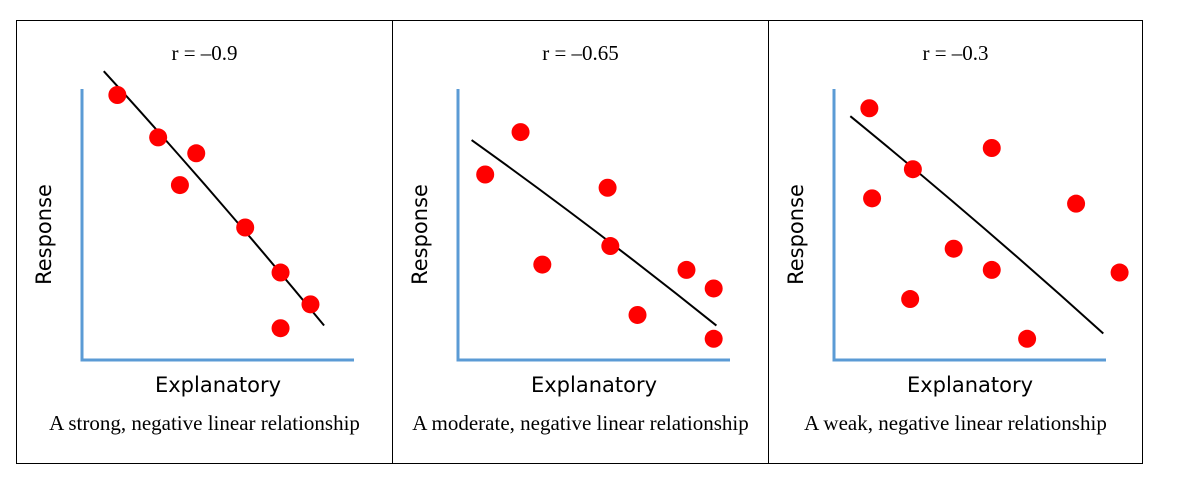  I want to click on panel-caption: A moderate, negative linear relationship, so click(580, 423).